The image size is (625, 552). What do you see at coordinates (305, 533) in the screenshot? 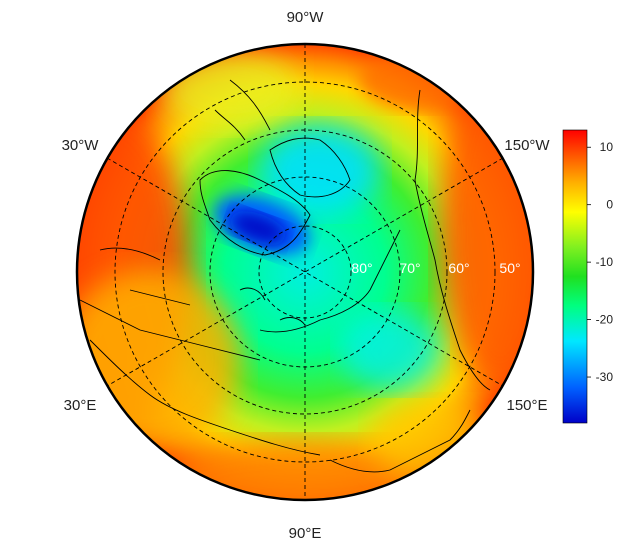
I see `lon-label-bottom: 90°E` at bounding box center [305, 533].